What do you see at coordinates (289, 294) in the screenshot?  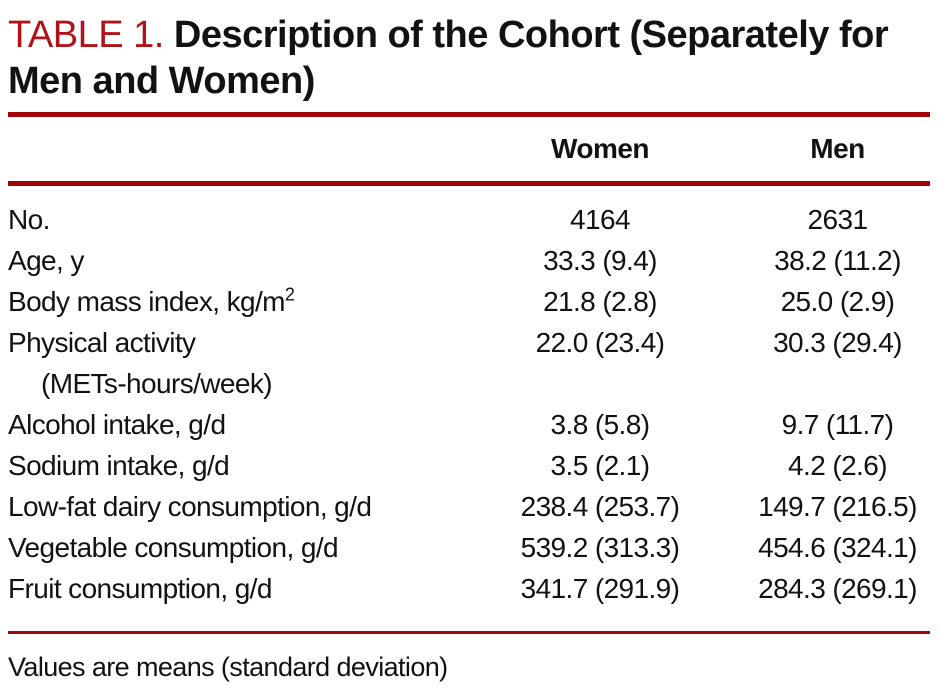 I see `superscript-2: 2` at bounding box center [289, 294].